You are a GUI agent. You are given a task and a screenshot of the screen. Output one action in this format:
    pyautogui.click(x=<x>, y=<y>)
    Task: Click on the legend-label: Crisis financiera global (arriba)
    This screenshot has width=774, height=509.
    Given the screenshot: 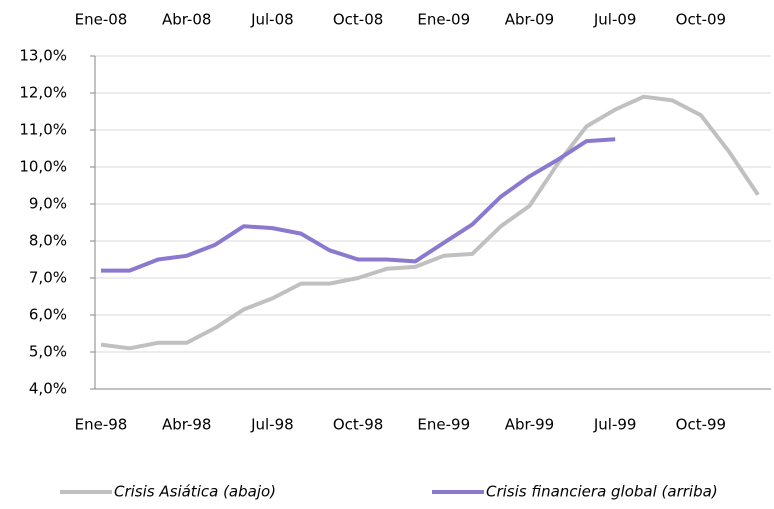 What is the action you would take?
    pyautogui.click(x=602, y=492)
    